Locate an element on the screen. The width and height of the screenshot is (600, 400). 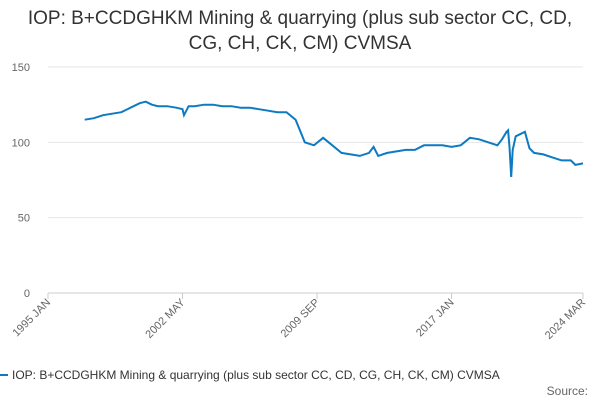
x-tick-label: 2002 MAY is located at coordinates (165, 318).